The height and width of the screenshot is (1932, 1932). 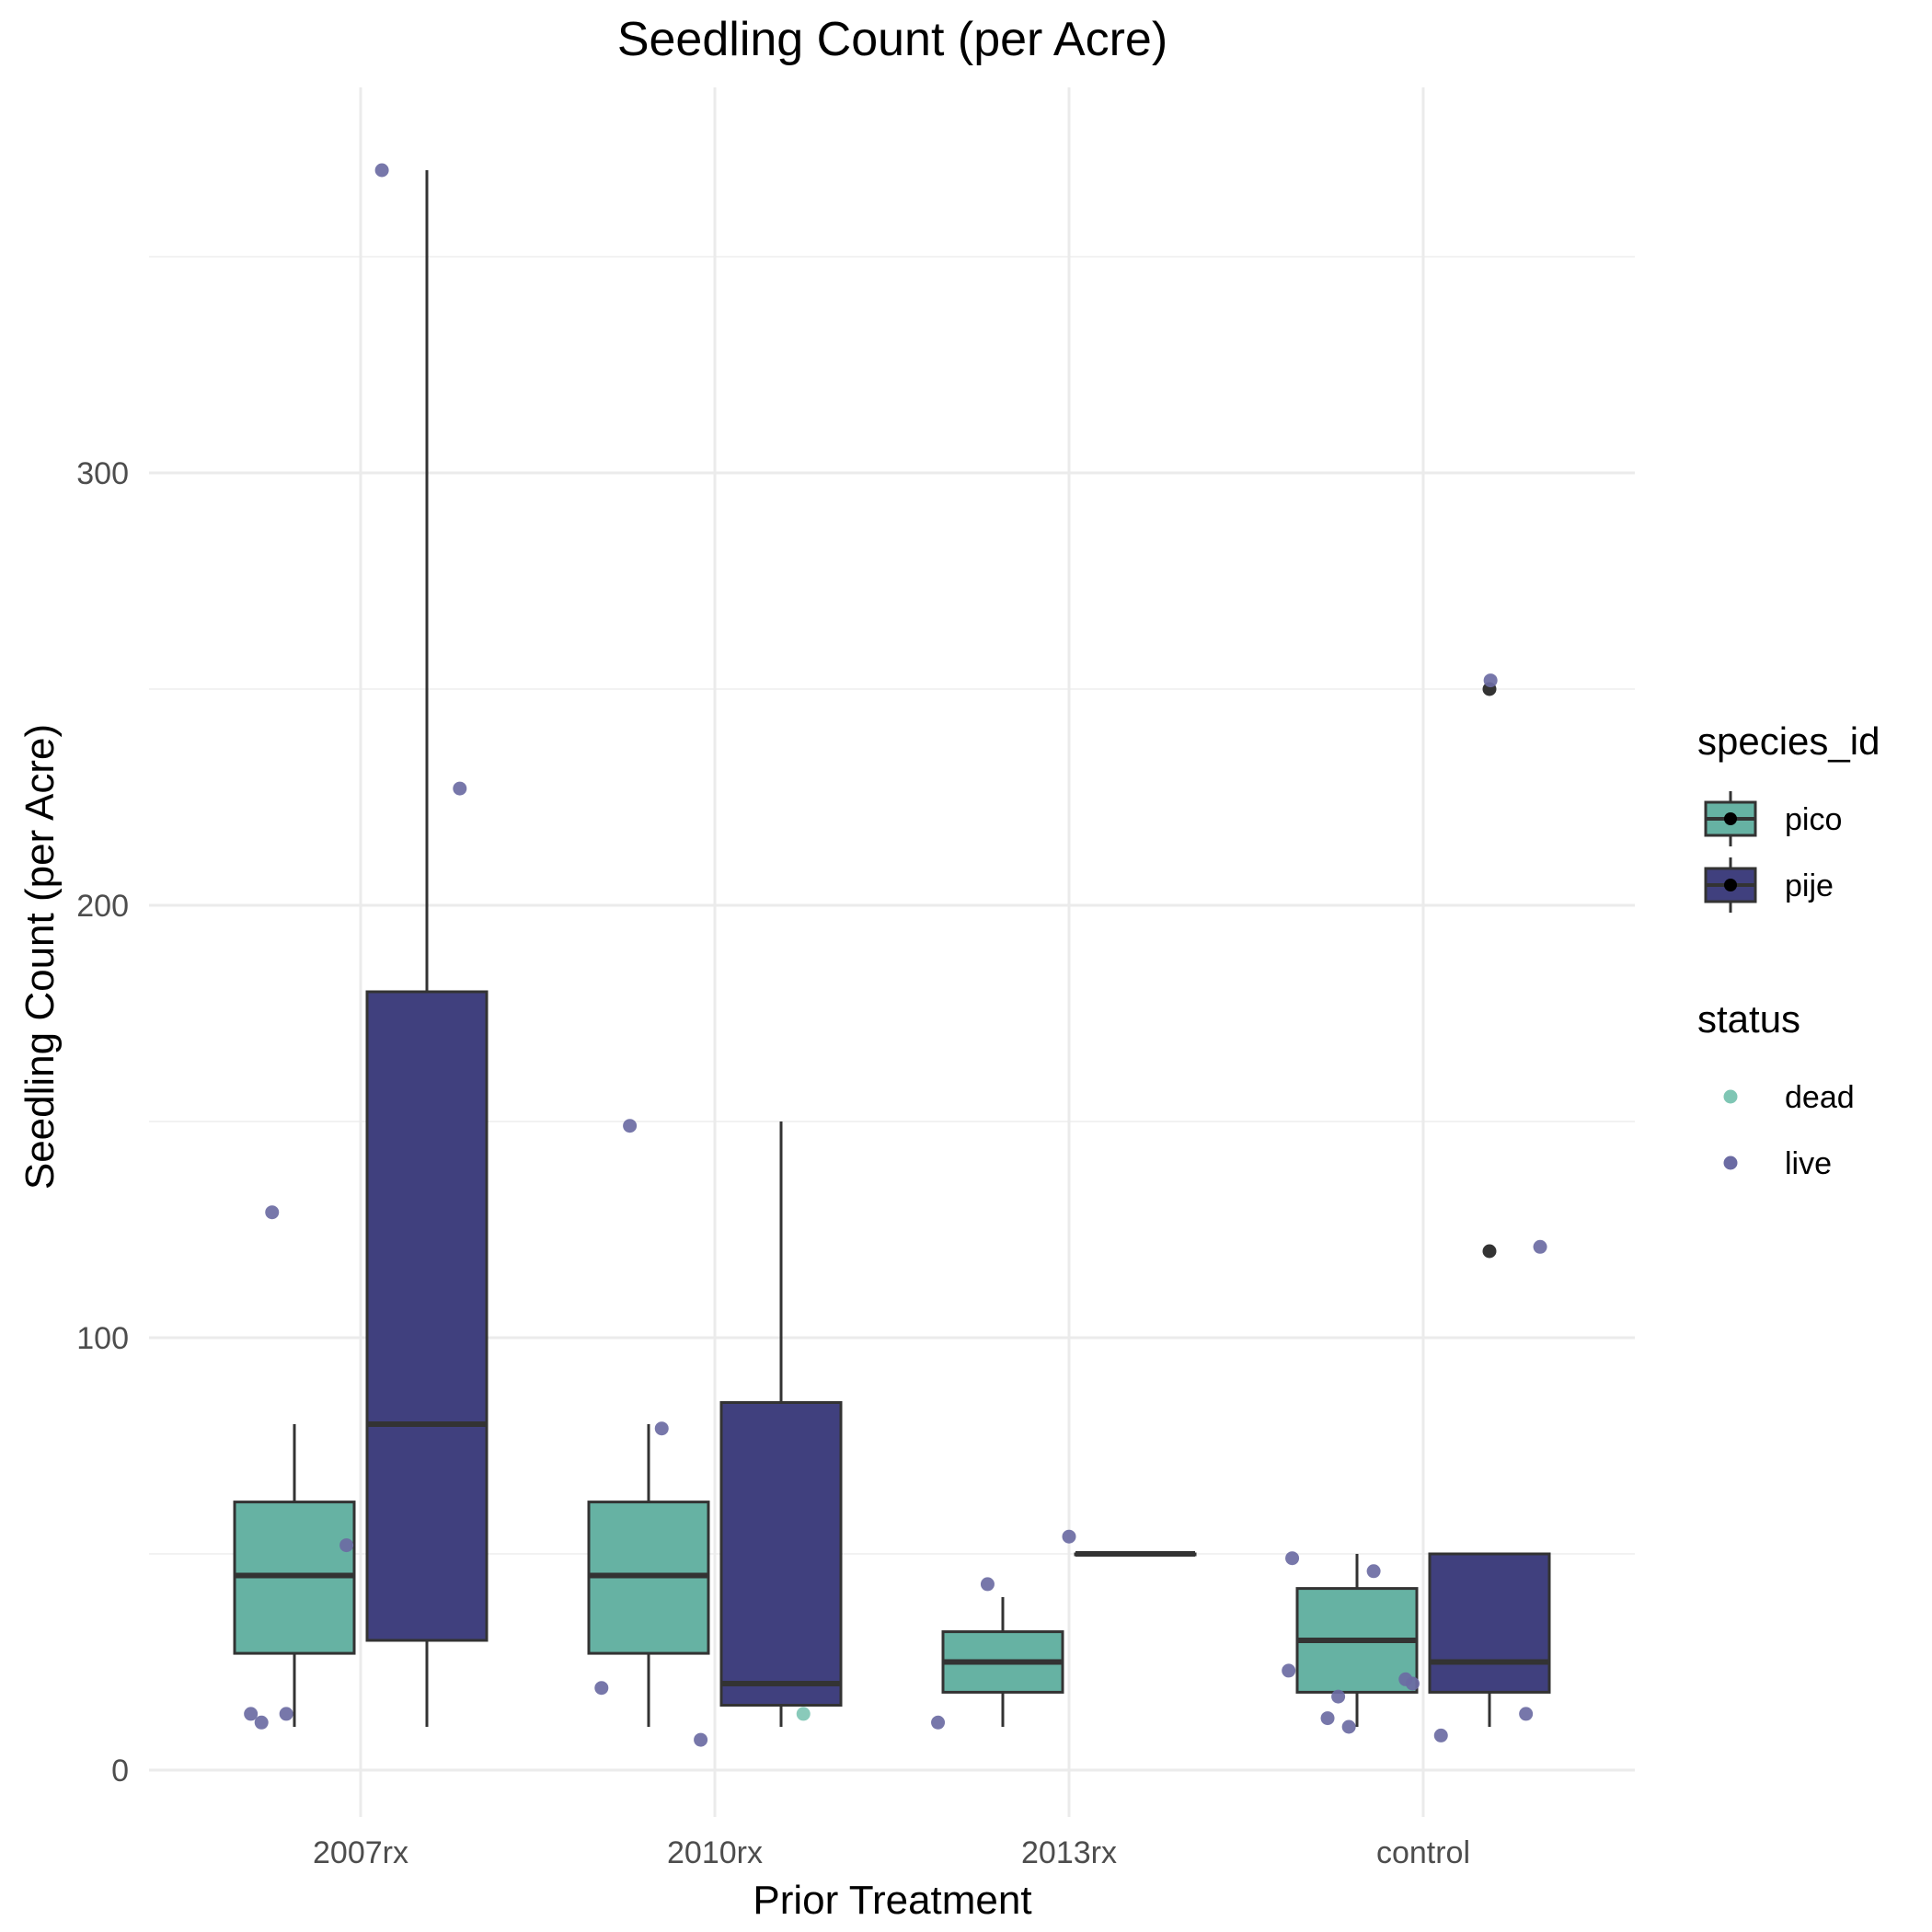 I want to click on box-outlier, so click(x=1489, y=1251).